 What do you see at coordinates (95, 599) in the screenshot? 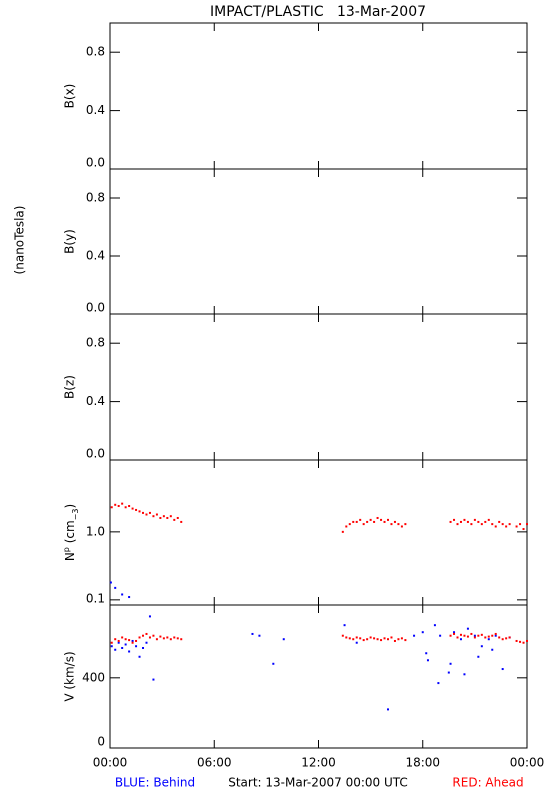
I see `y-tick-label: 0.1` at bounding box center [95, 599].